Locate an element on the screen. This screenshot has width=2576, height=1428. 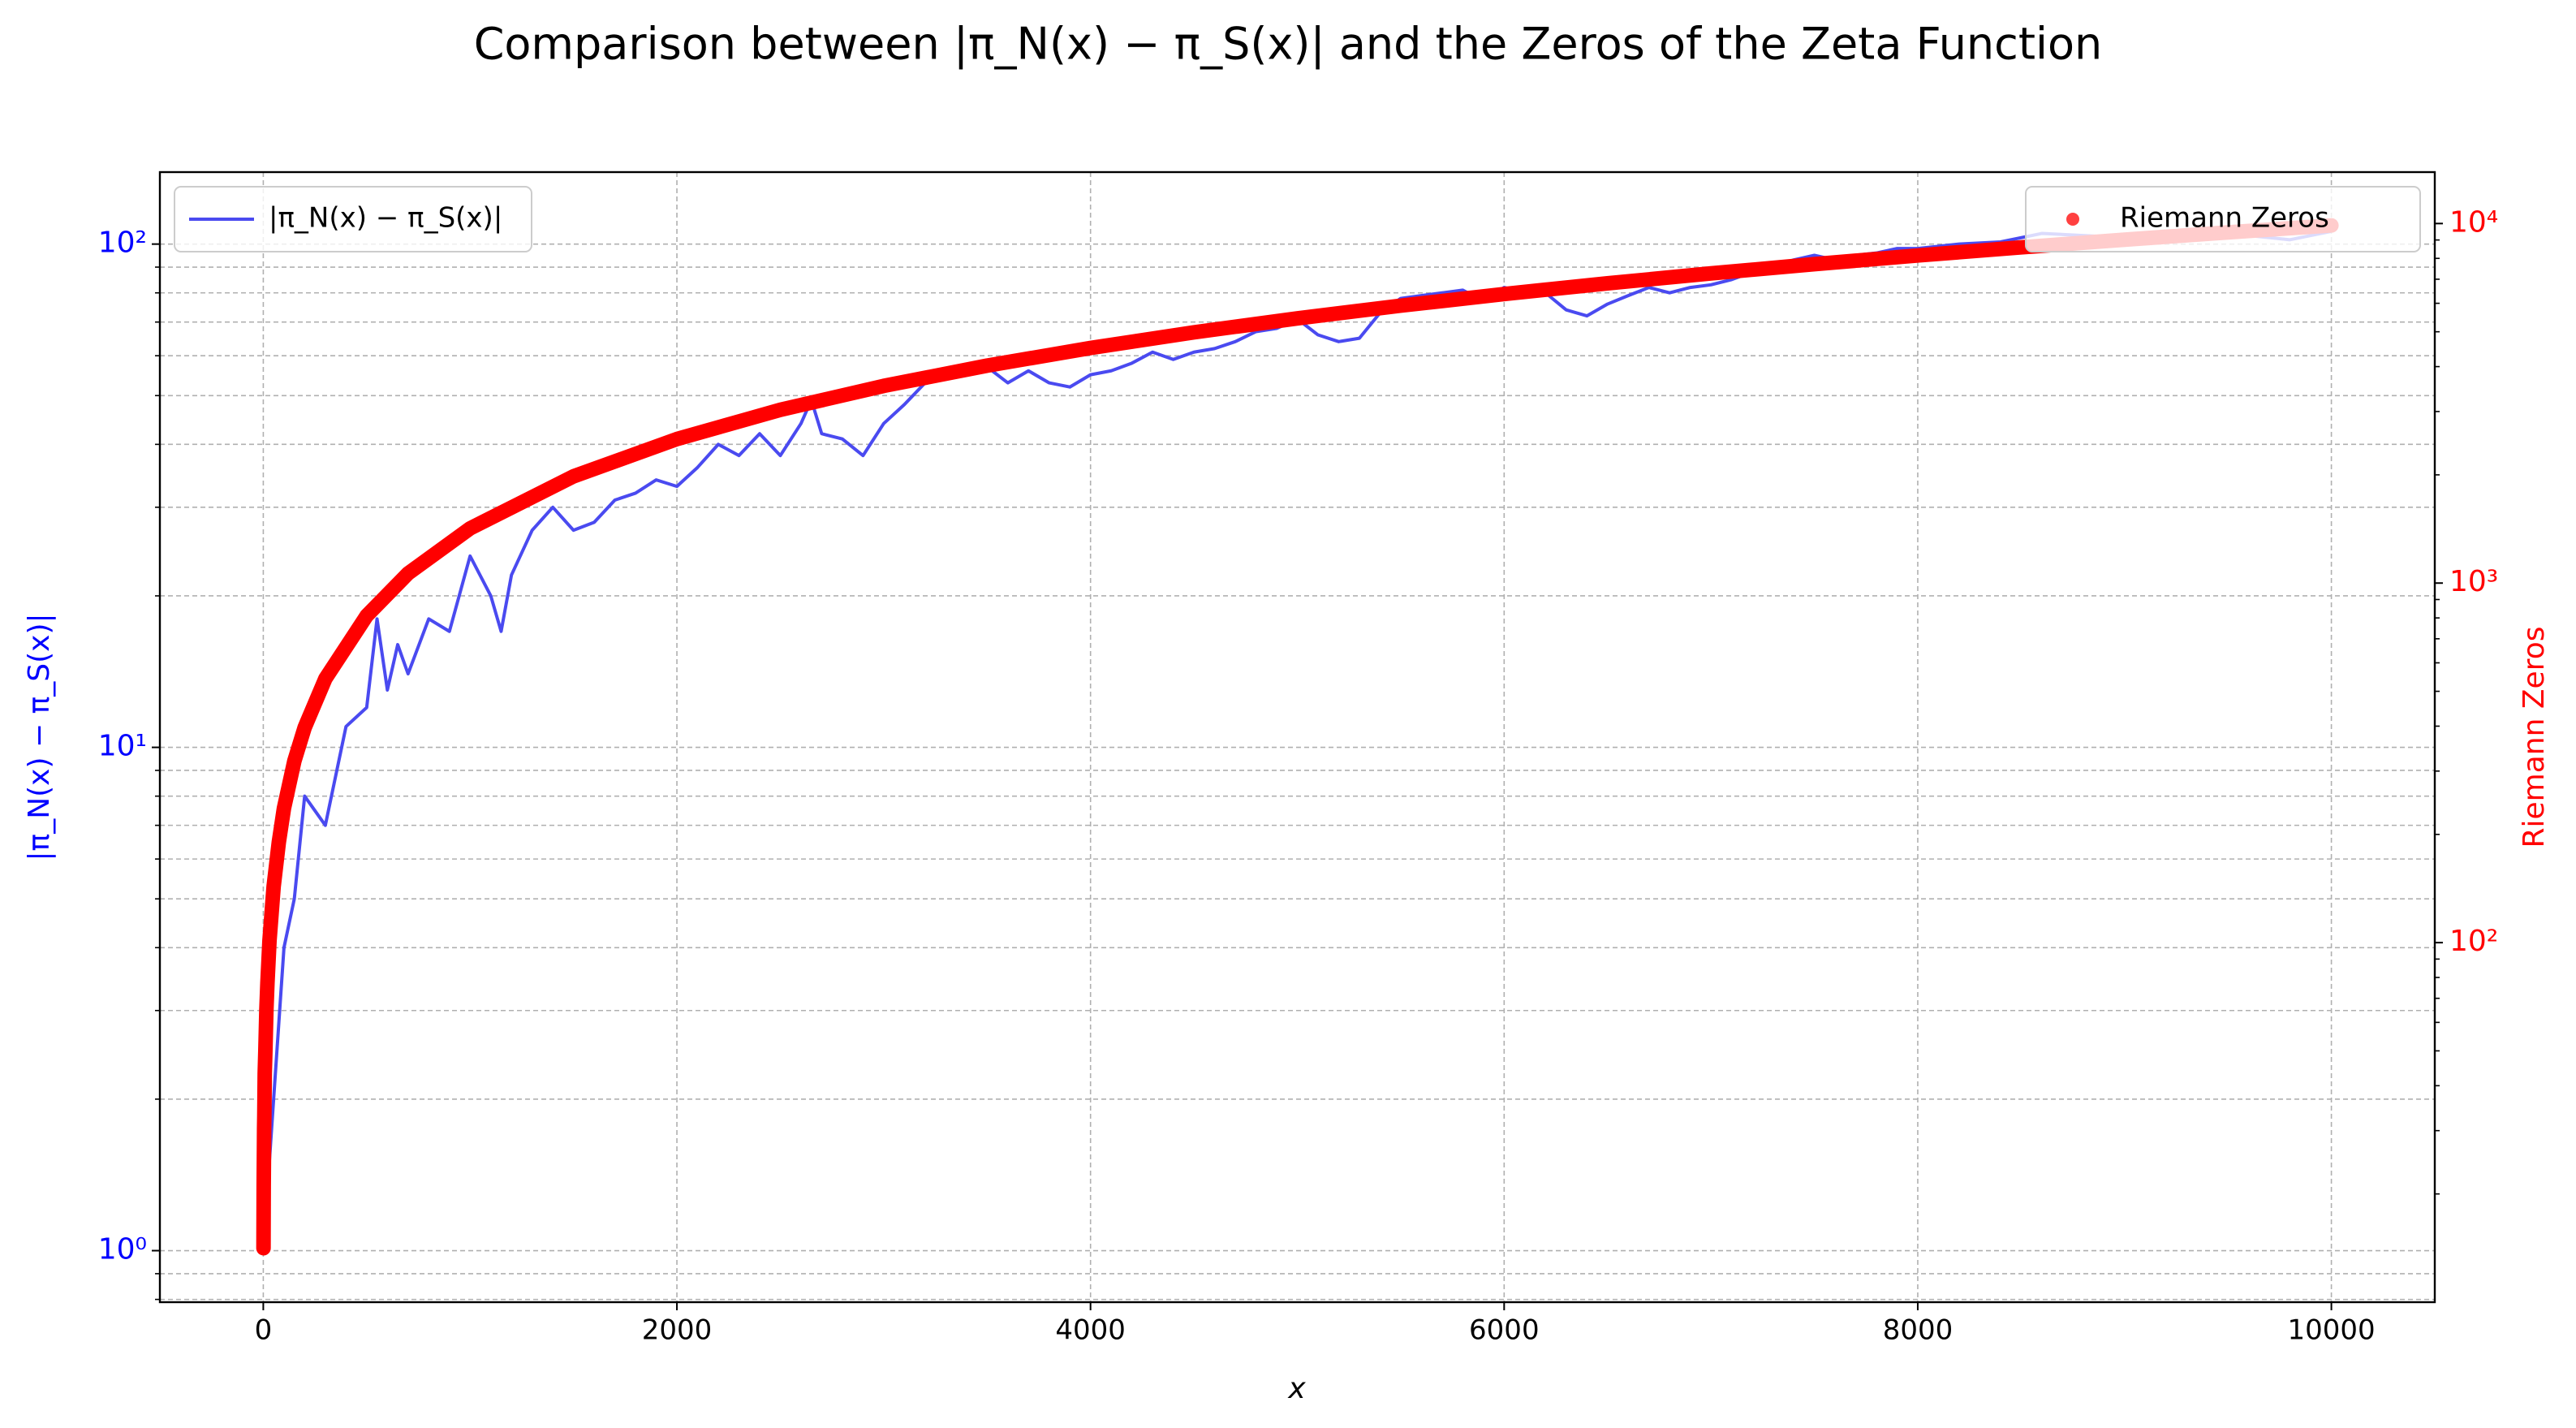
x-tick-label: 6000 is located at coordinates (1505, 1330).